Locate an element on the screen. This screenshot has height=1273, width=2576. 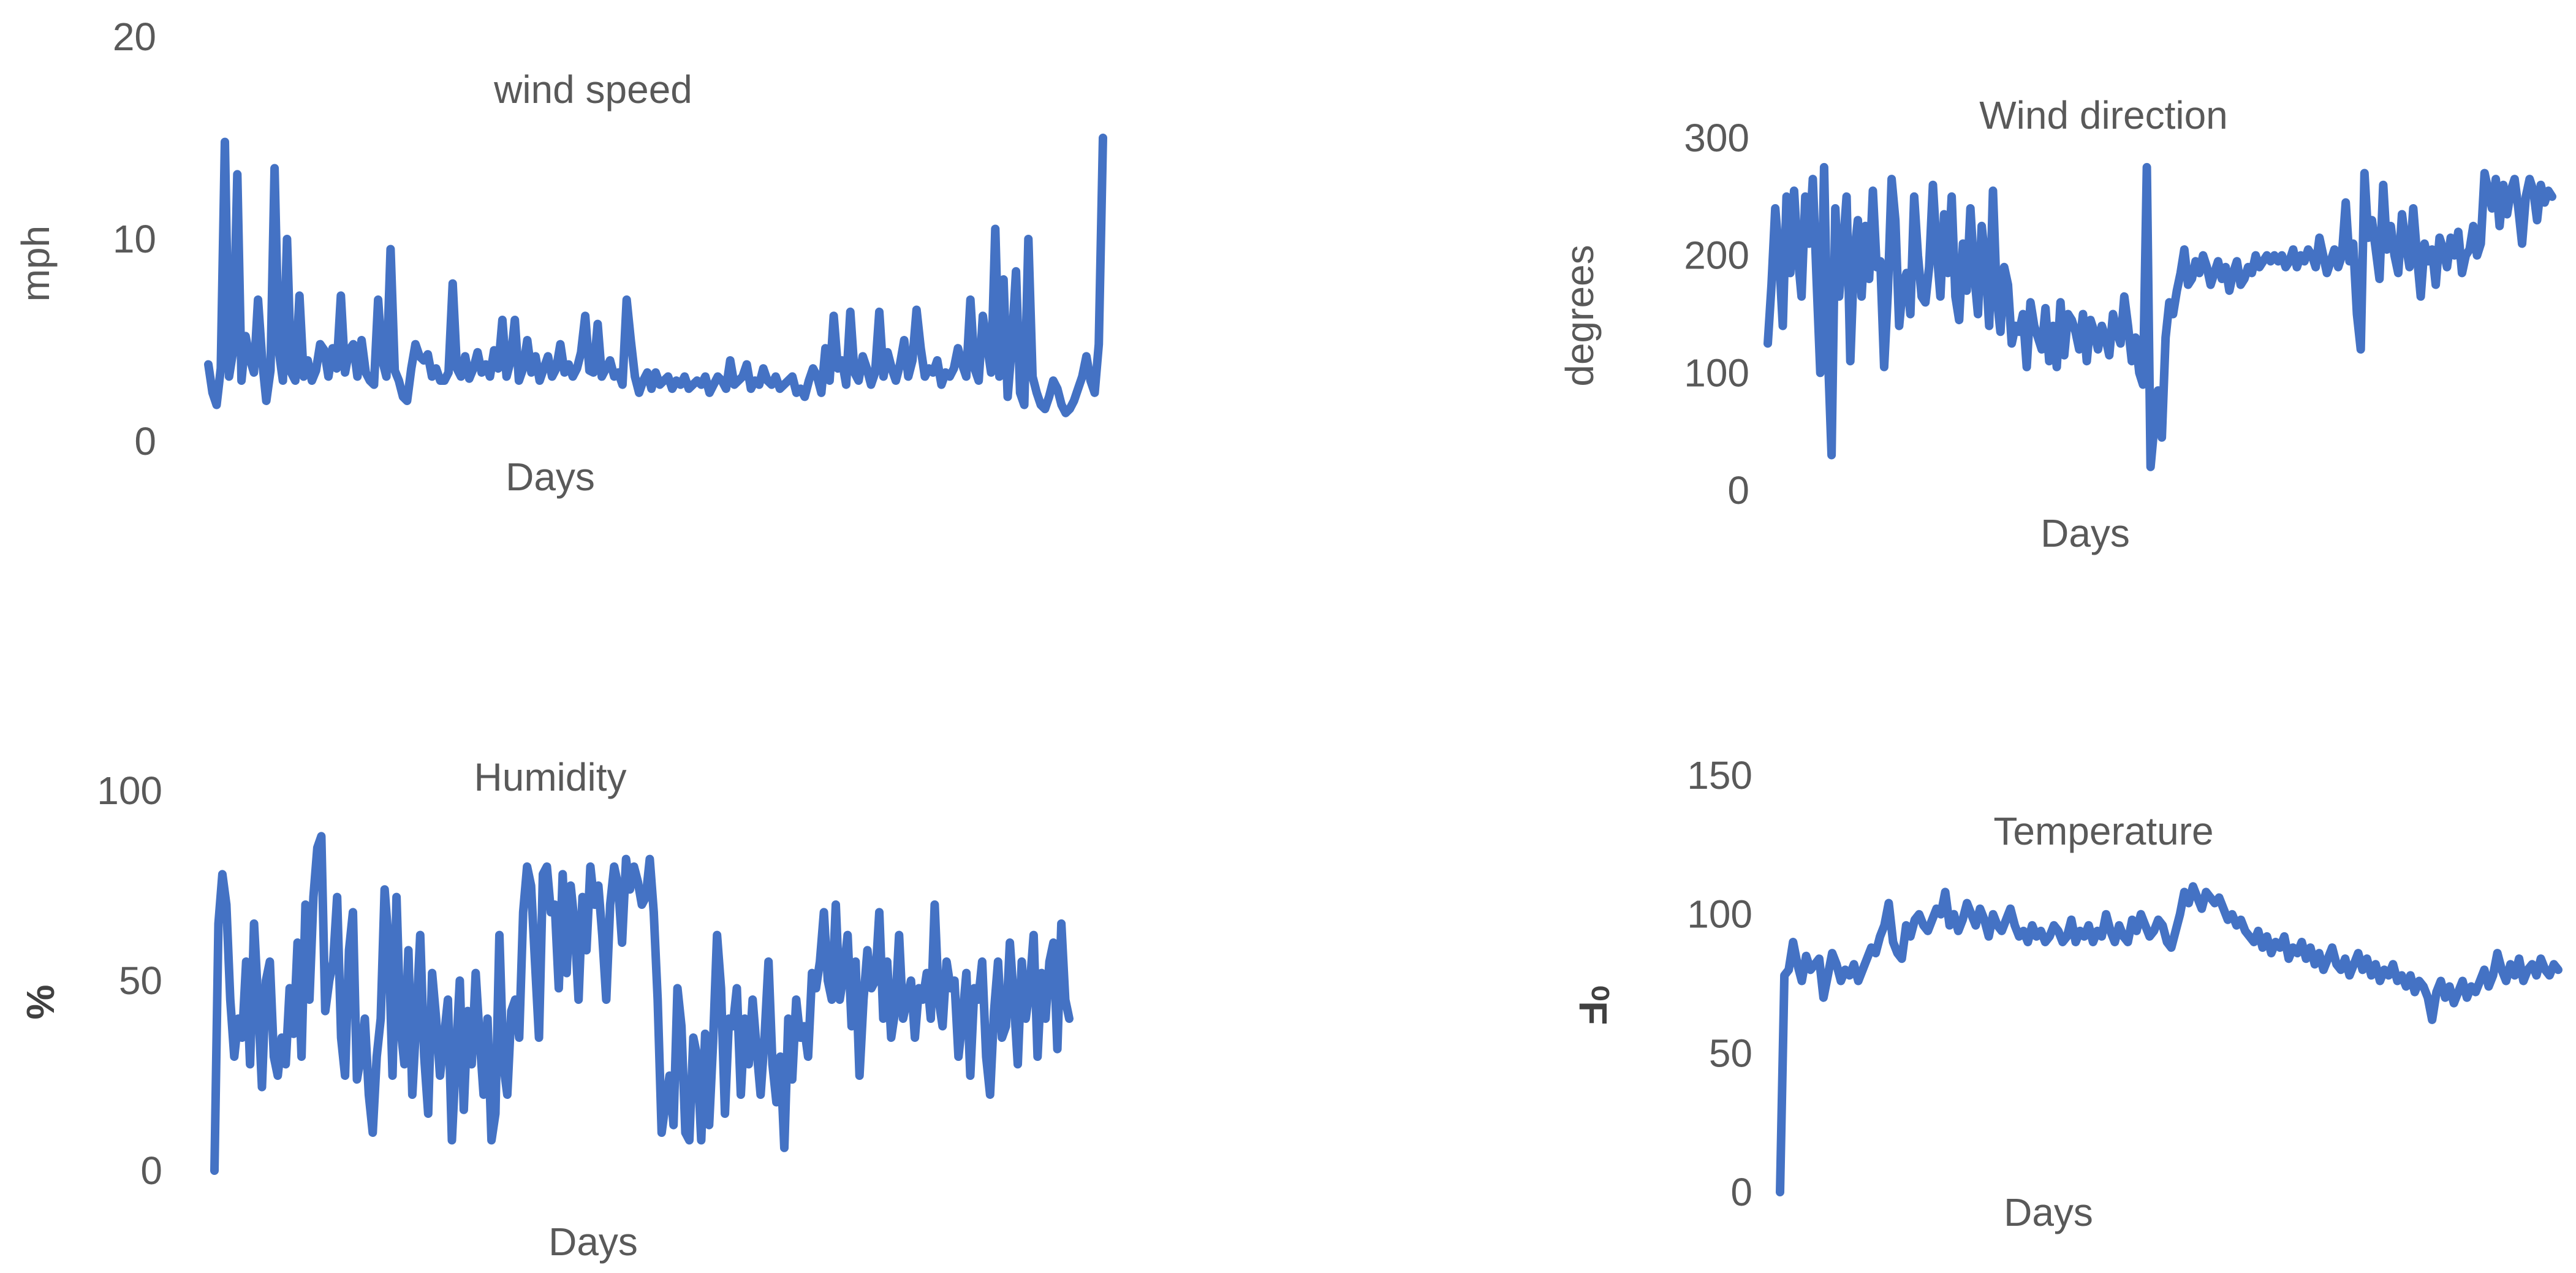
y-tick-label: 300 is located at coordinates (1716, 138).